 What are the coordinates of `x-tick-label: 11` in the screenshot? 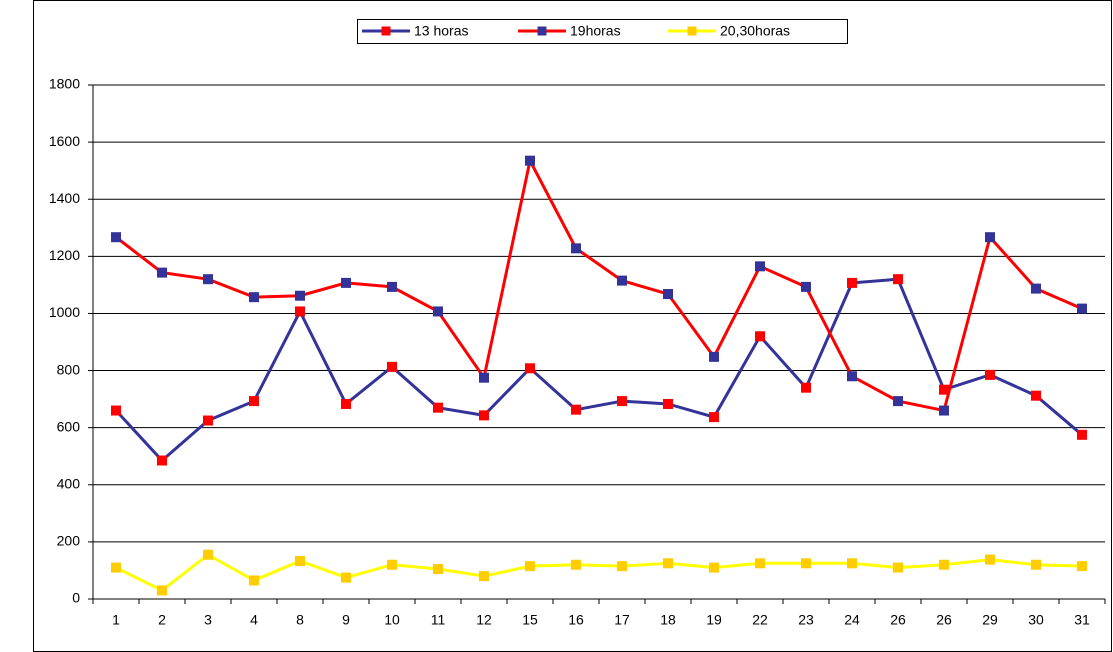 It's located at (438, 620).